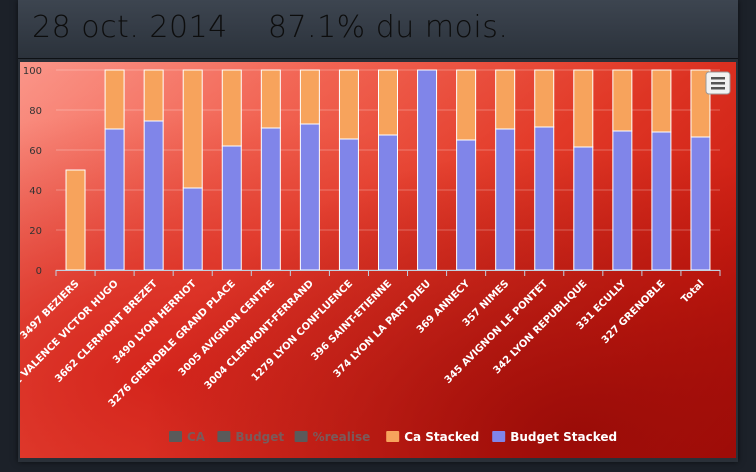  I want to click on legend-item: Ca Stacked, so click(432, 437).